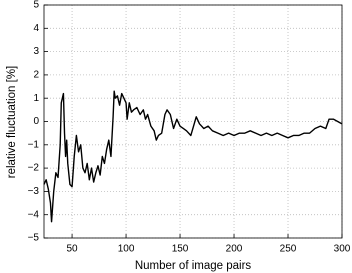 The height and width of the screenshot is (273, 352). Describe the element at coordinates (34, 168) in the screenshot. I see `y-tick-label: −2` at that location.